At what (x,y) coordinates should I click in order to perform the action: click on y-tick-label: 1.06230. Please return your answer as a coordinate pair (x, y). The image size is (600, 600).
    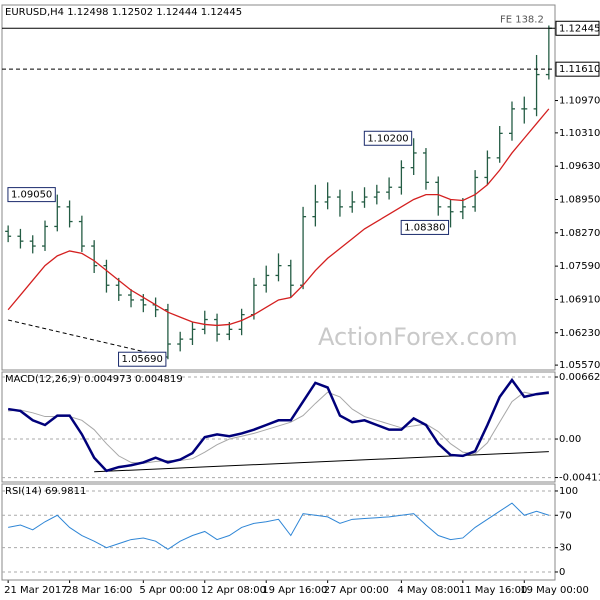
    Looking at the image, I should click on (579, 333).